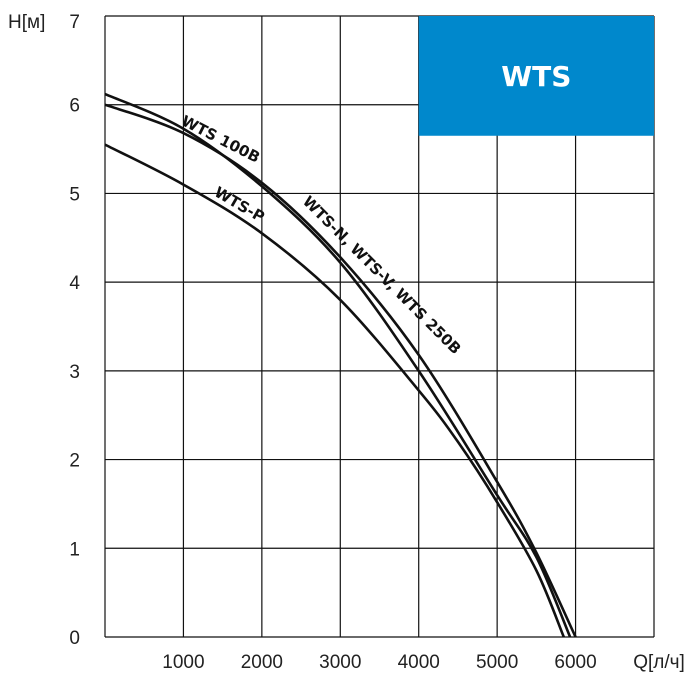 This screenshot has width=696, height=674. What do you see at coordinates (74, 461) in the screenshot?
I see `y-tick-label-2: 2` at bounding box center [74, 461].